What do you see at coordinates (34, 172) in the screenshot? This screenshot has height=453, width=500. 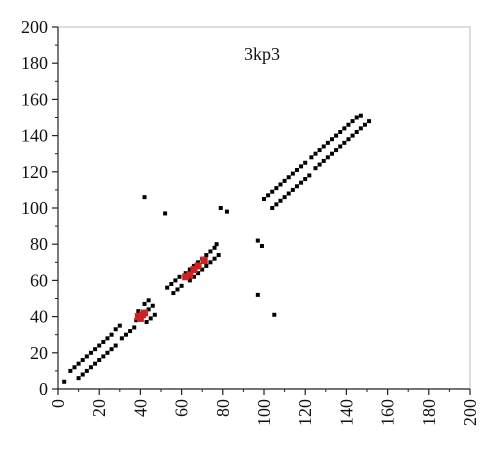 I see `y-tick-label: 120` at bounding box center [34, 172].